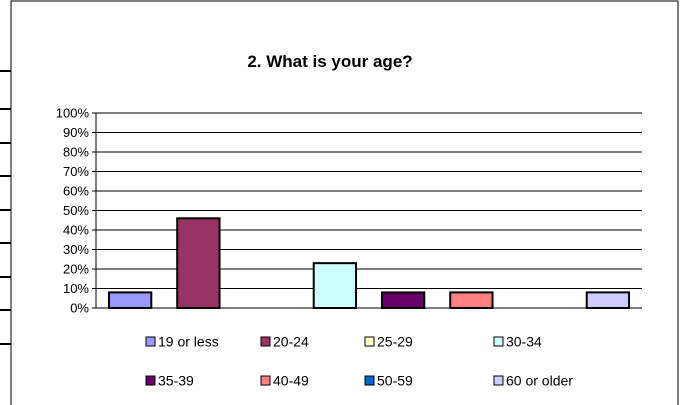 The height and width of the screenshot is (405, 680). What do you see at coordinates (329, 61) in the screenshot?
I see `chart-title: 2. What is your age?` at bounding box center [329, 61].